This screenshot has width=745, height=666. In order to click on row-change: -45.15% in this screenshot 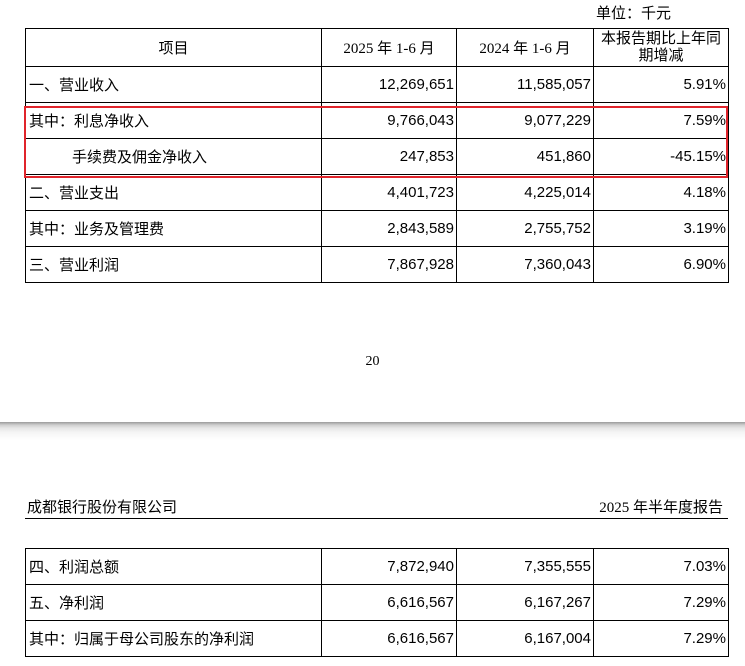, I will do `click(661, 156)`.